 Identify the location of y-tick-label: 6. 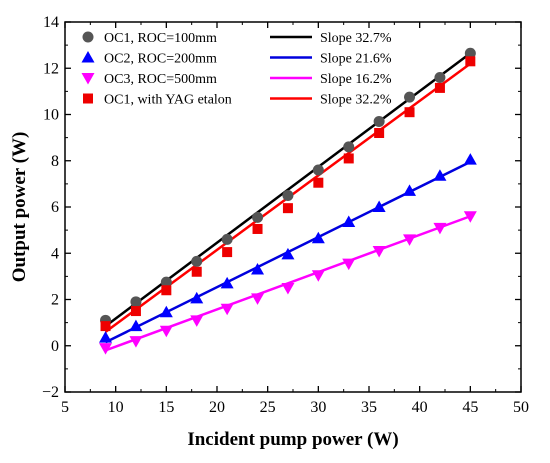
(55, 207).